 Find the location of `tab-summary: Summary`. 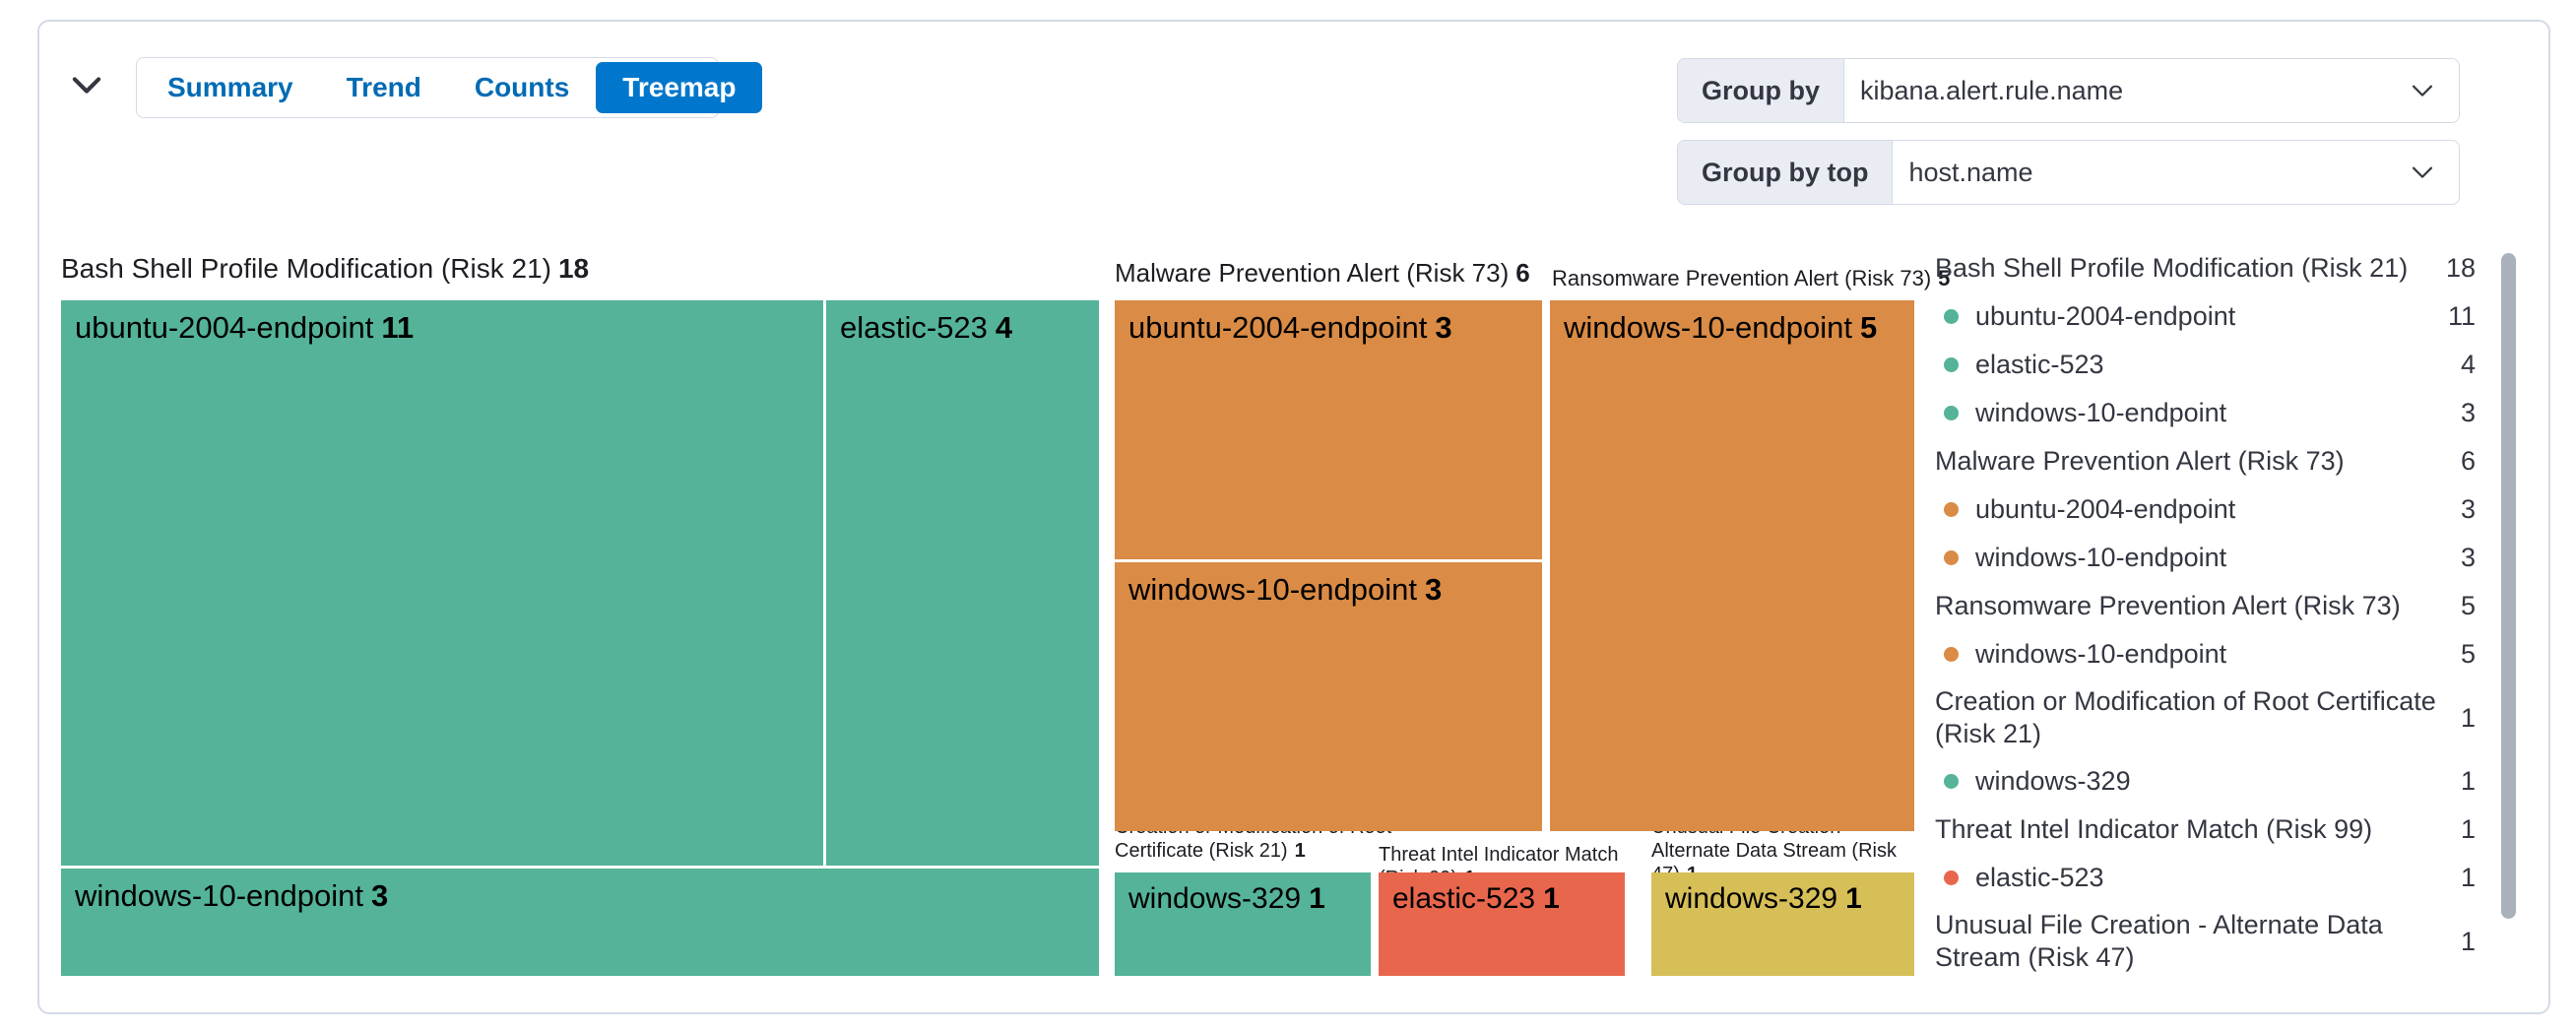

tab-summary: Summary is located at coordinates (230, 87).